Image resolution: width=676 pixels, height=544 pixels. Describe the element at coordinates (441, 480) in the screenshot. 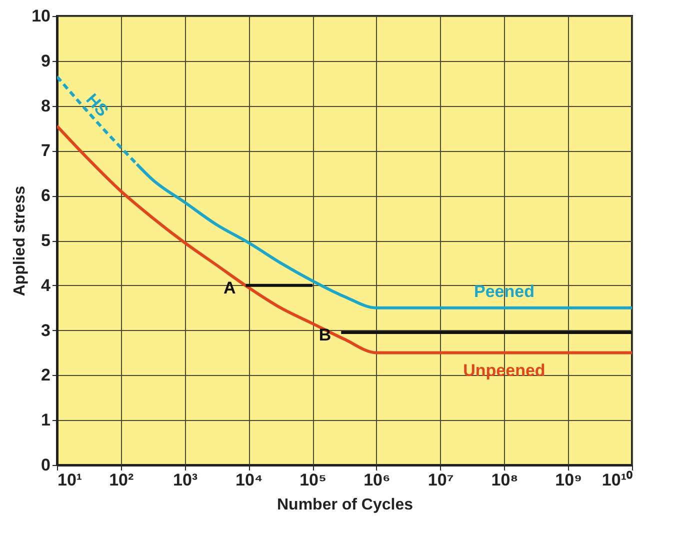

I see `x-tick-label: 10⁷` at that location.